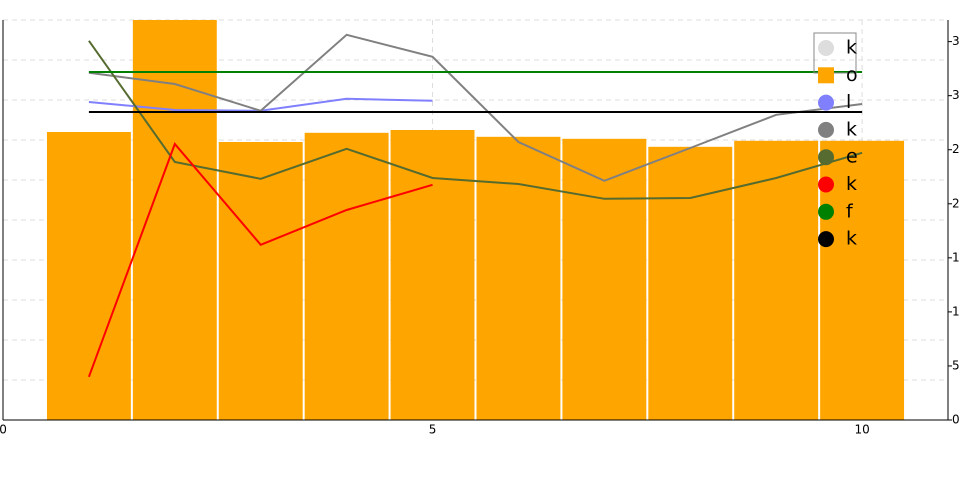 This screenshot has height=500, width=960. What do you see at coordinates (852, 157) in the screenshot?
I see `legend-label: e` at bounding box center [852, 157].